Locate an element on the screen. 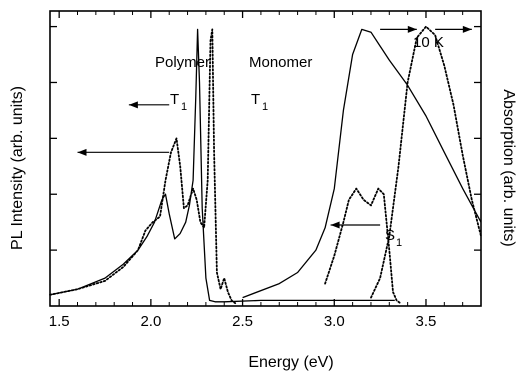  y-axis-left-title: PL Intensity (arb. units) is located at coordinates (17, 168).